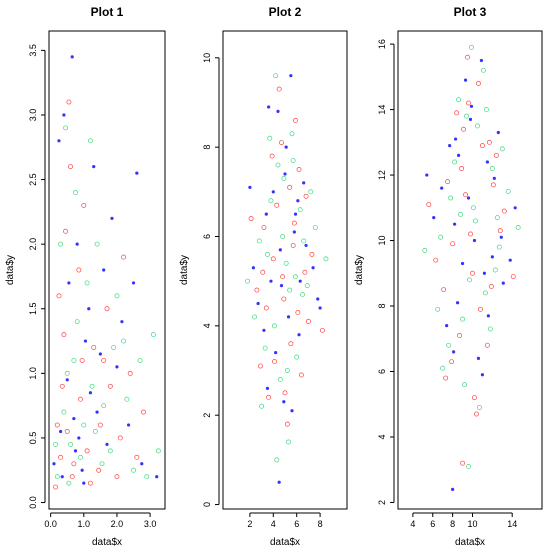  Describe the element at coordinates (470, 12) in the screenshot. I see `plot-title: Plot 3` at that location.